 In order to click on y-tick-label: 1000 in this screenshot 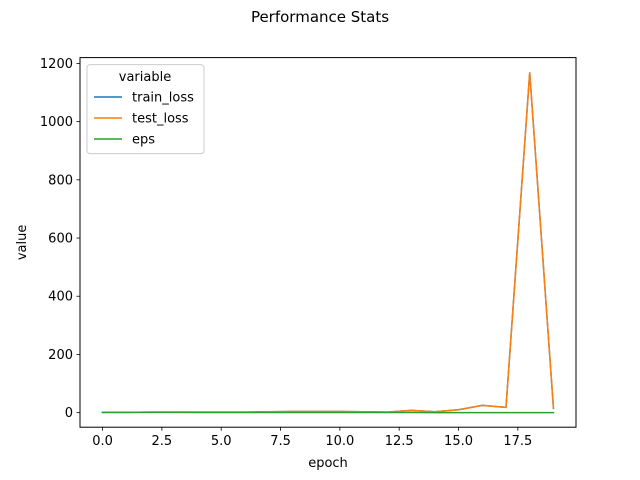, I will do `click(56, 122)`.